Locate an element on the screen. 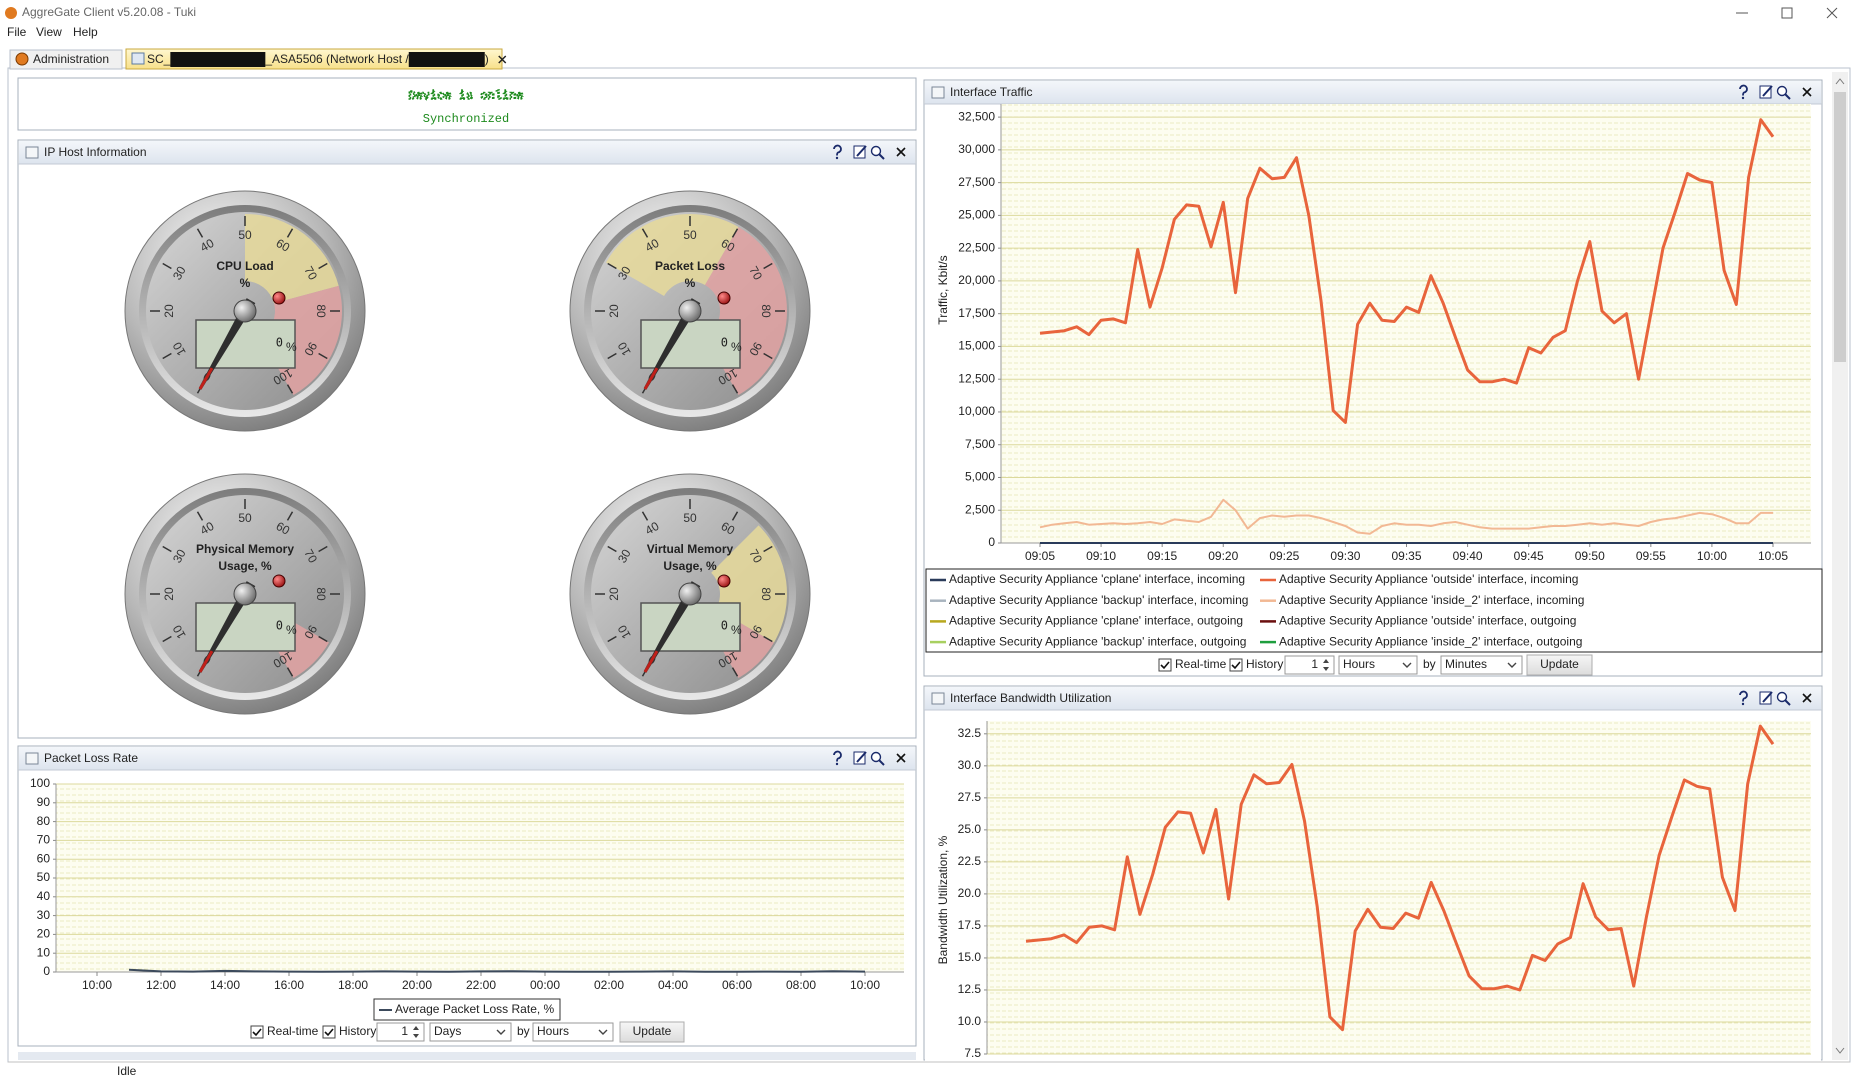  y-tick-label: 0 is located at coordinates (46, 971).